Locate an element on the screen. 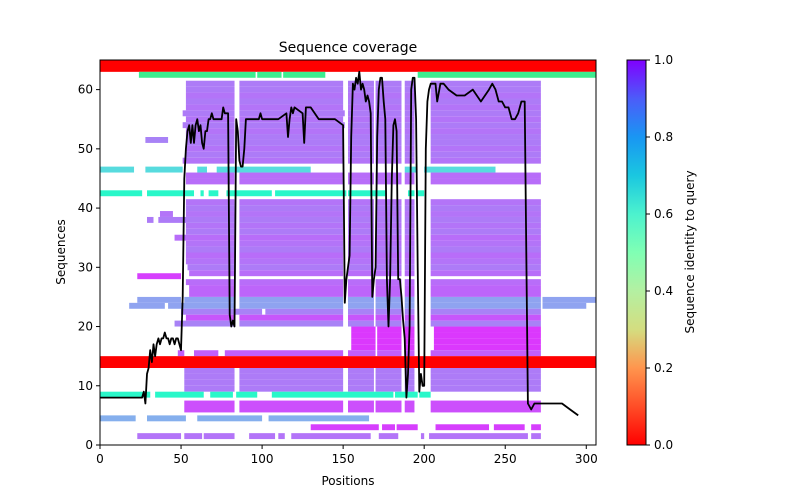 The image size is (800, 500). colorbar-tick-label: 1.0 is located at coordinates (663, 60).